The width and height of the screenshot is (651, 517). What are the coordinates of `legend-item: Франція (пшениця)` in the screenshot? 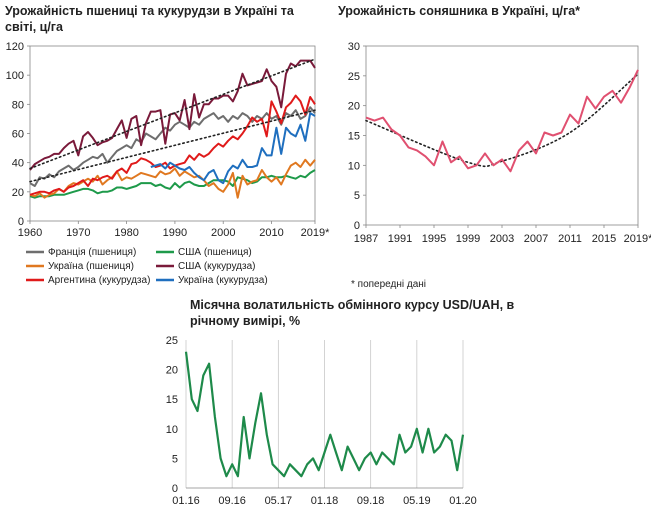 It's located at (92, 252).